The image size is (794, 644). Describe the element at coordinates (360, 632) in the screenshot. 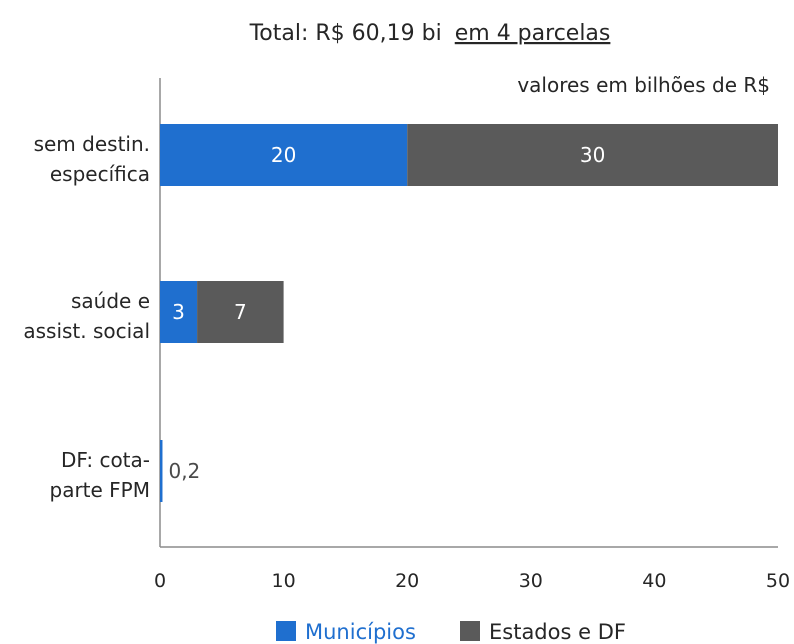

I see `legend-label: Municípios` at that location.